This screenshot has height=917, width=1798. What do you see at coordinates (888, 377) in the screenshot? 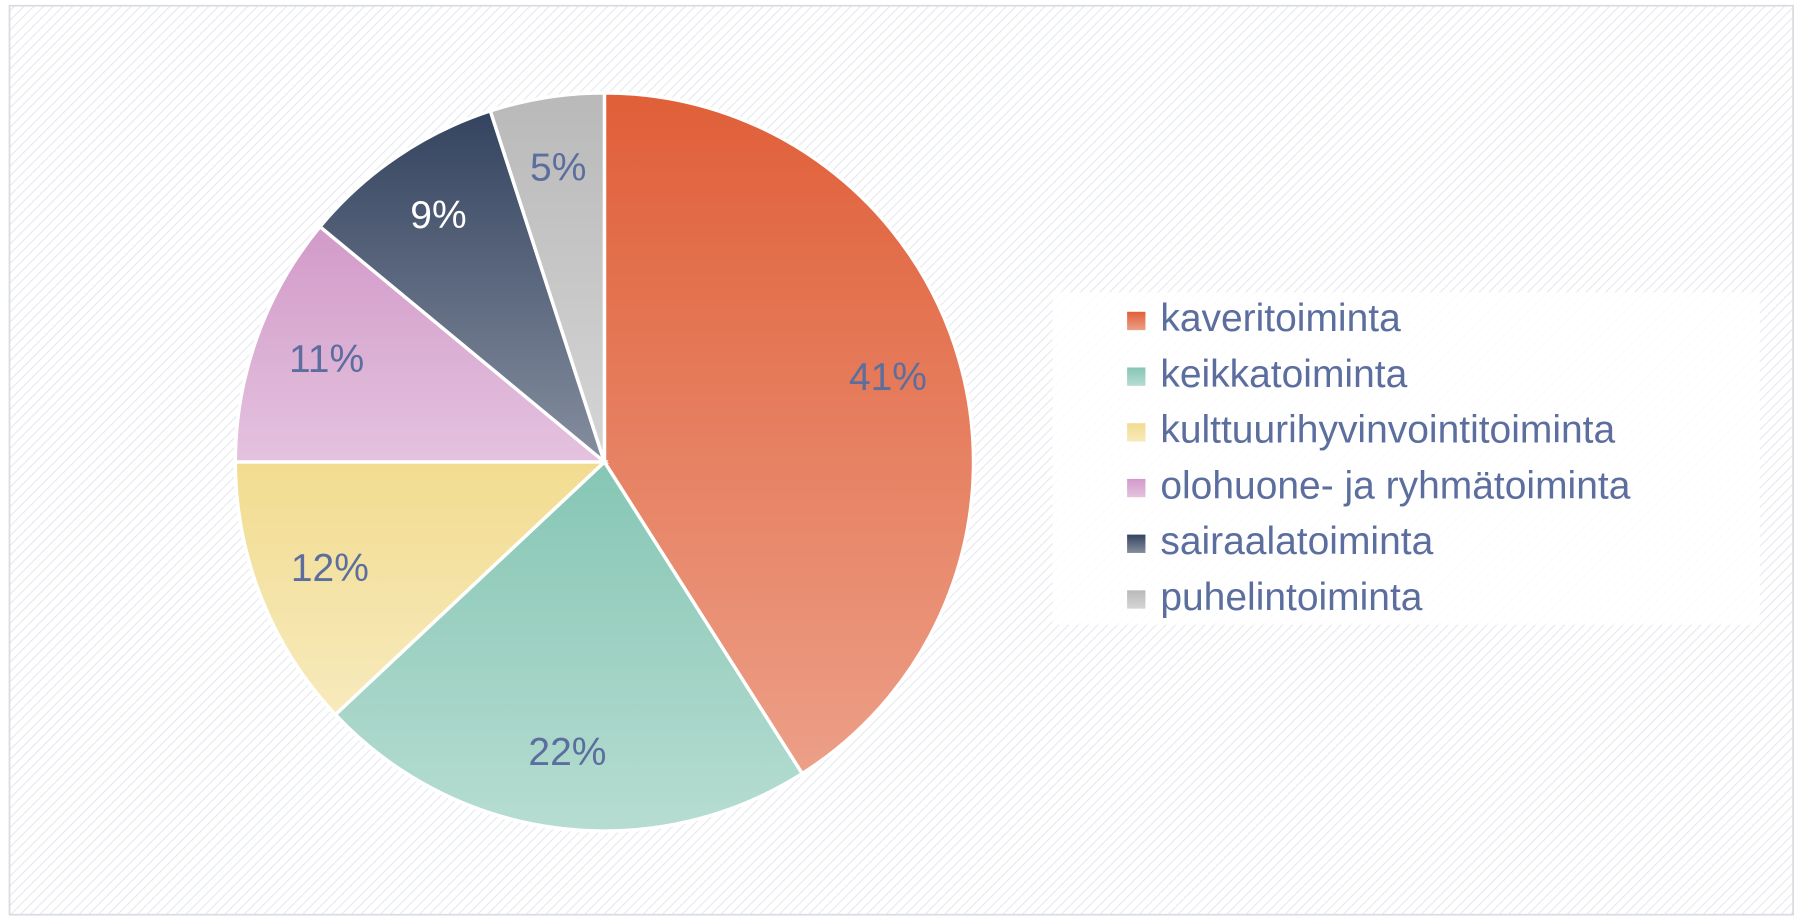
I see `data-label: 41%` at bounding box center [888, 377].